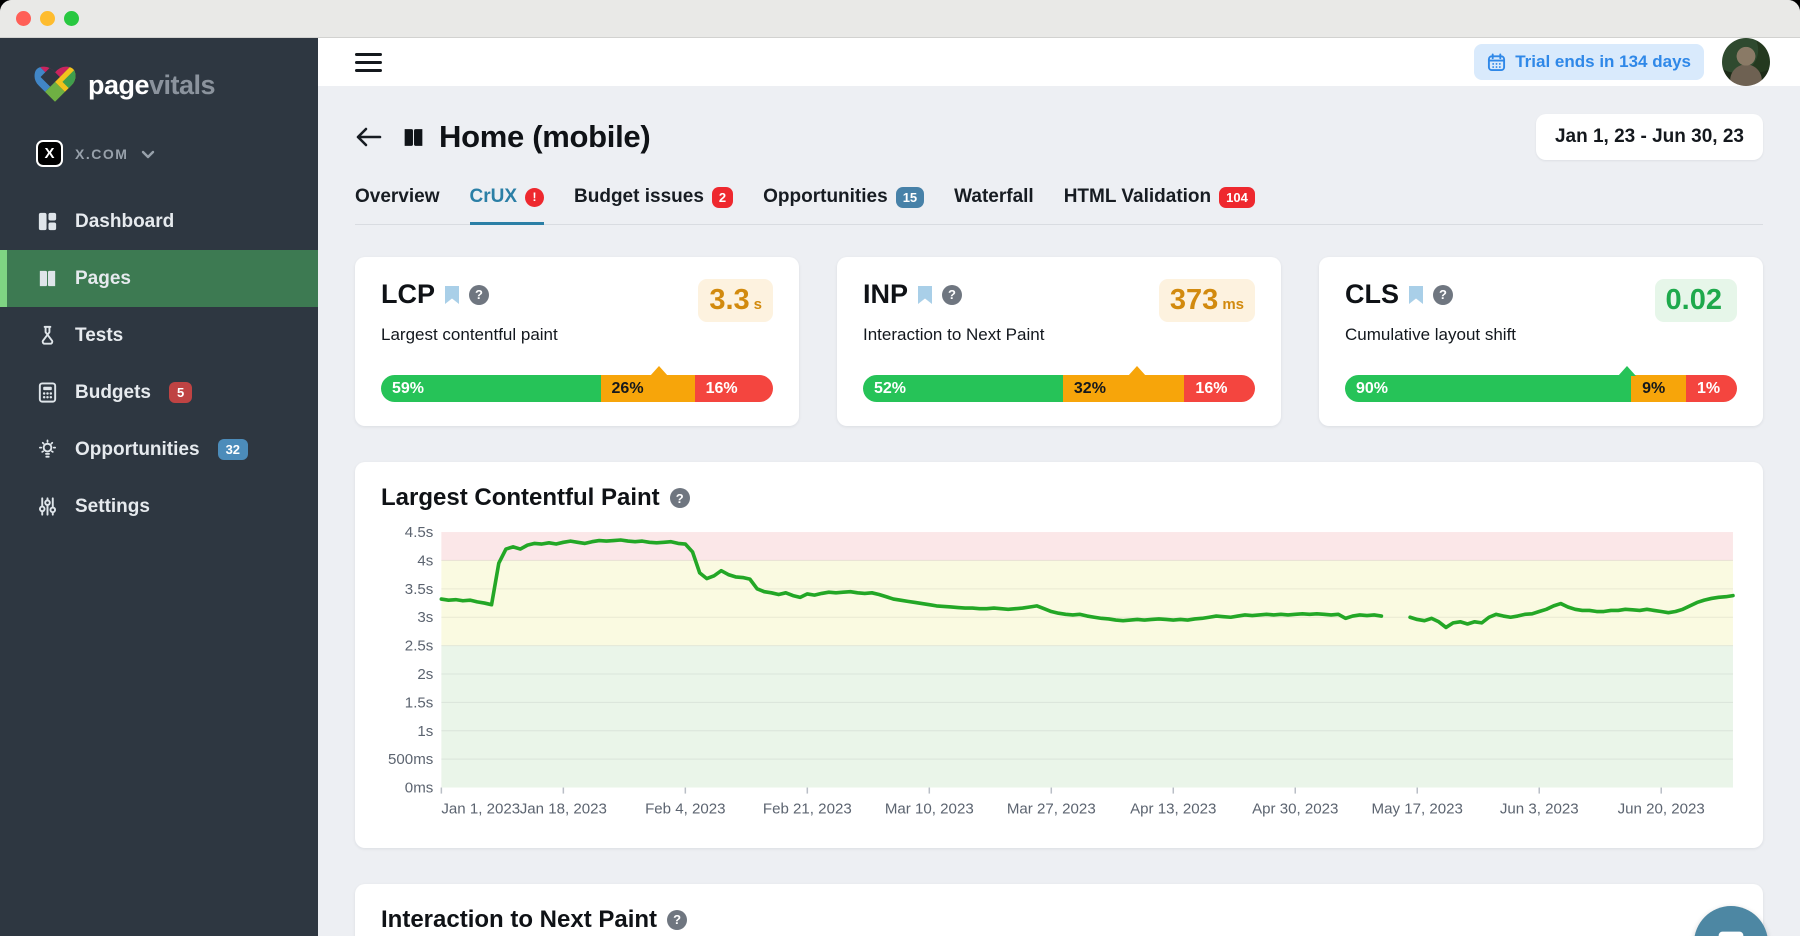  What do you see at coordinates (47, 506) in the screenshot?
I see `sliders-icon` at bounding box center [47, 506].